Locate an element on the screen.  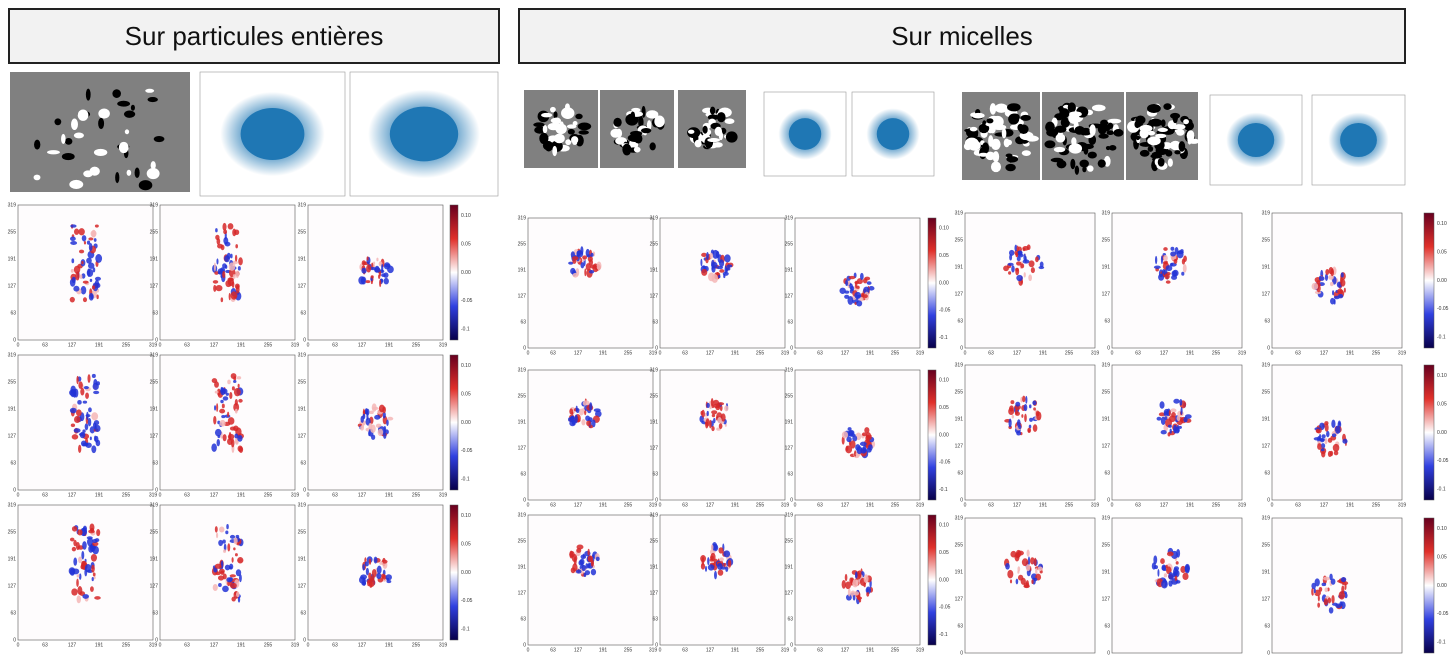
colorbar-tick-label: -0.1 is located at coordinates (943, 338).